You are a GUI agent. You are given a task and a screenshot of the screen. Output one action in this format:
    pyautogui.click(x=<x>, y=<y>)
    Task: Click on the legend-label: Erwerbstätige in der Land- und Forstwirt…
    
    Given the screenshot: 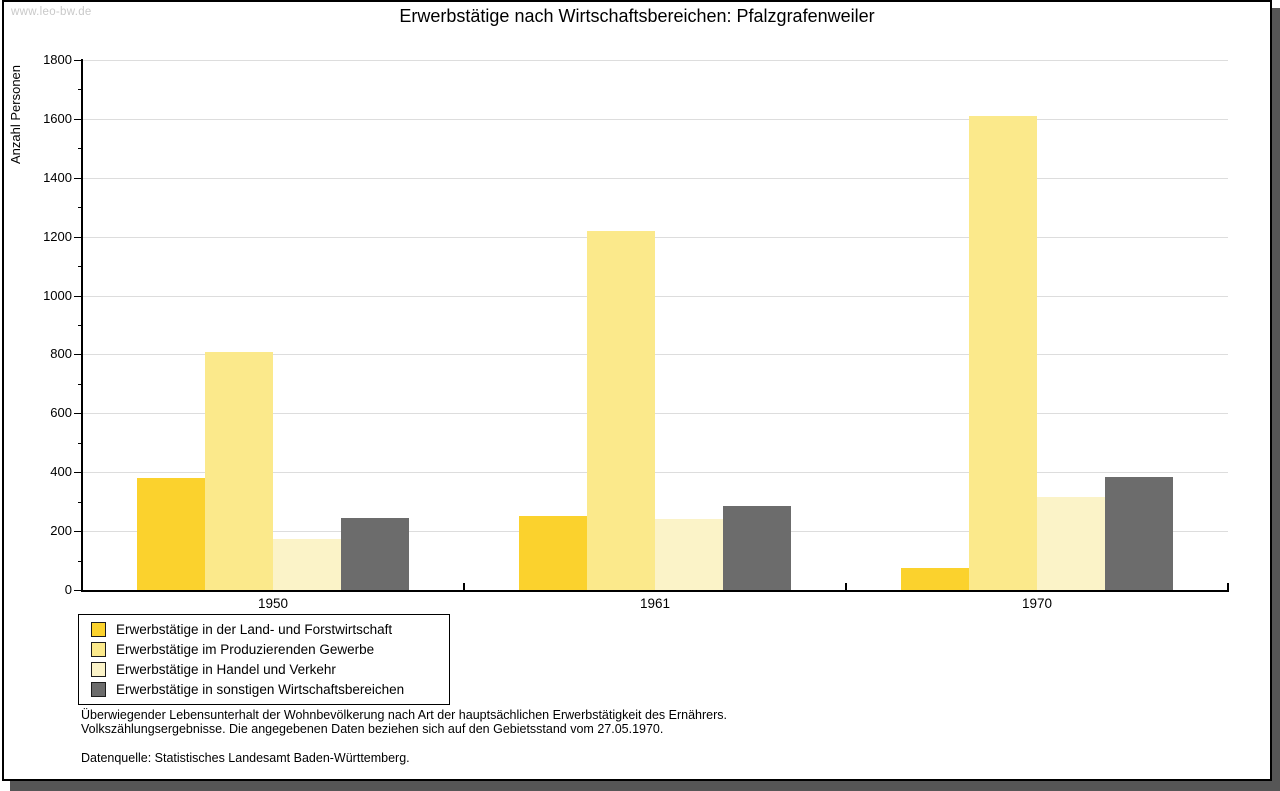 What is the action you would take?
    pyautogui.click(x=254, y=629)
    